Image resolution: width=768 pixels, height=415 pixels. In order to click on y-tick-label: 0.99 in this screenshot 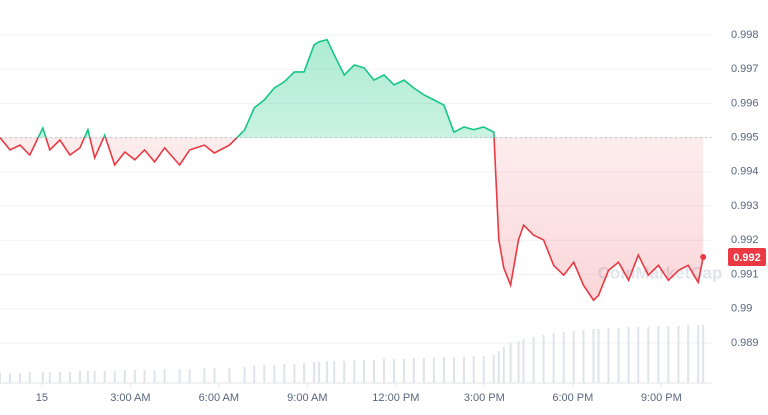, I will do `click(741, 309)`.